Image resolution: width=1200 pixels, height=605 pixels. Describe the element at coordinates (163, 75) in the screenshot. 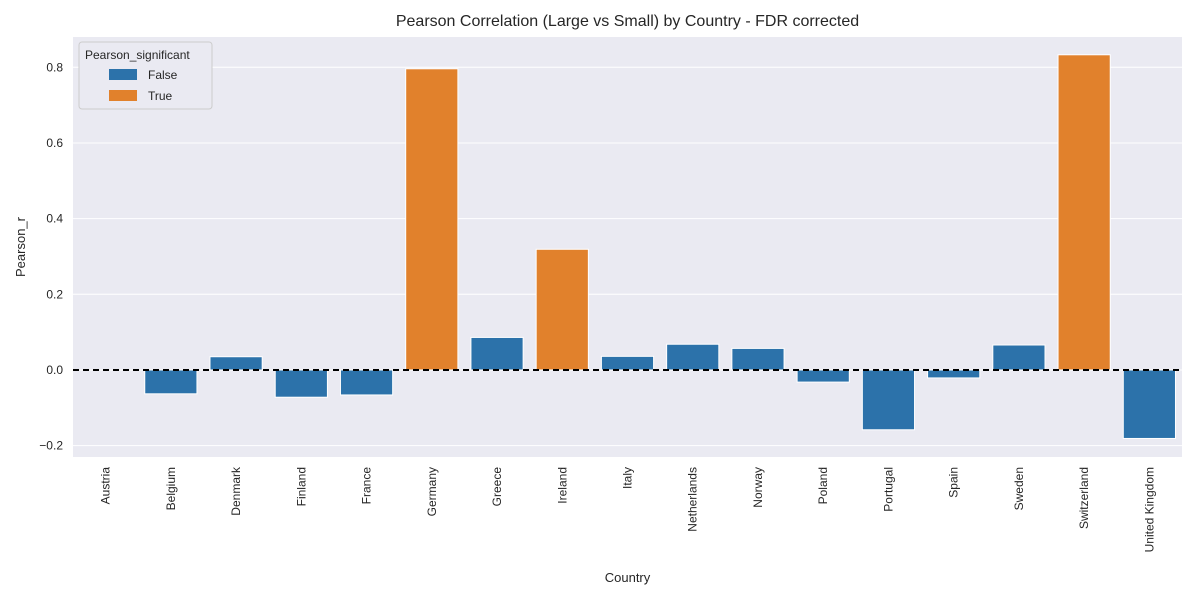

I see `legend-label-false: False` at that location.